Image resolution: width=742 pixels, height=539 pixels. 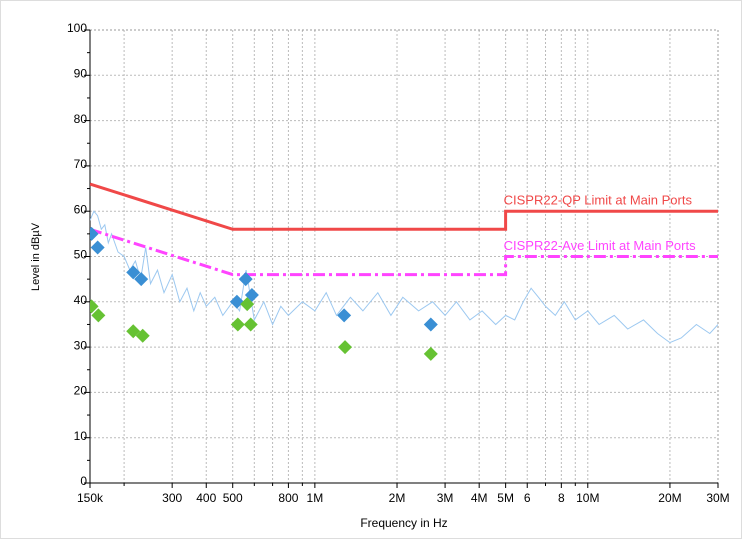 What do you see at coordinates (90, 498) in the screenshot?
I see `x-tick-label: 150k` at bounding box center [90, 498].